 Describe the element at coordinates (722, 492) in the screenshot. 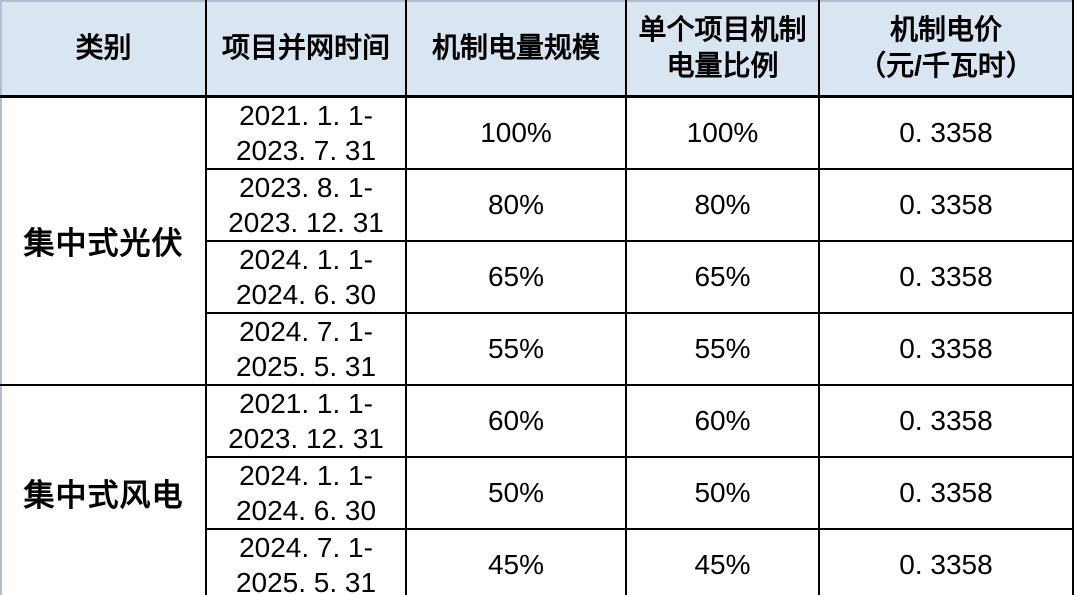

I see `ratio-cell: 50%` at that location.